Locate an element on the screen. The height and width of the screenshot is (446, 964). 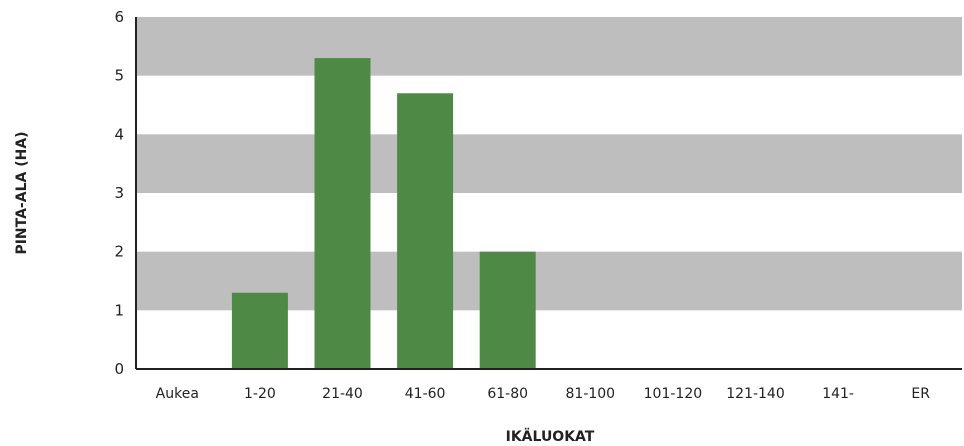
y-tick-label: 3 is located at coordinates (119, 193).